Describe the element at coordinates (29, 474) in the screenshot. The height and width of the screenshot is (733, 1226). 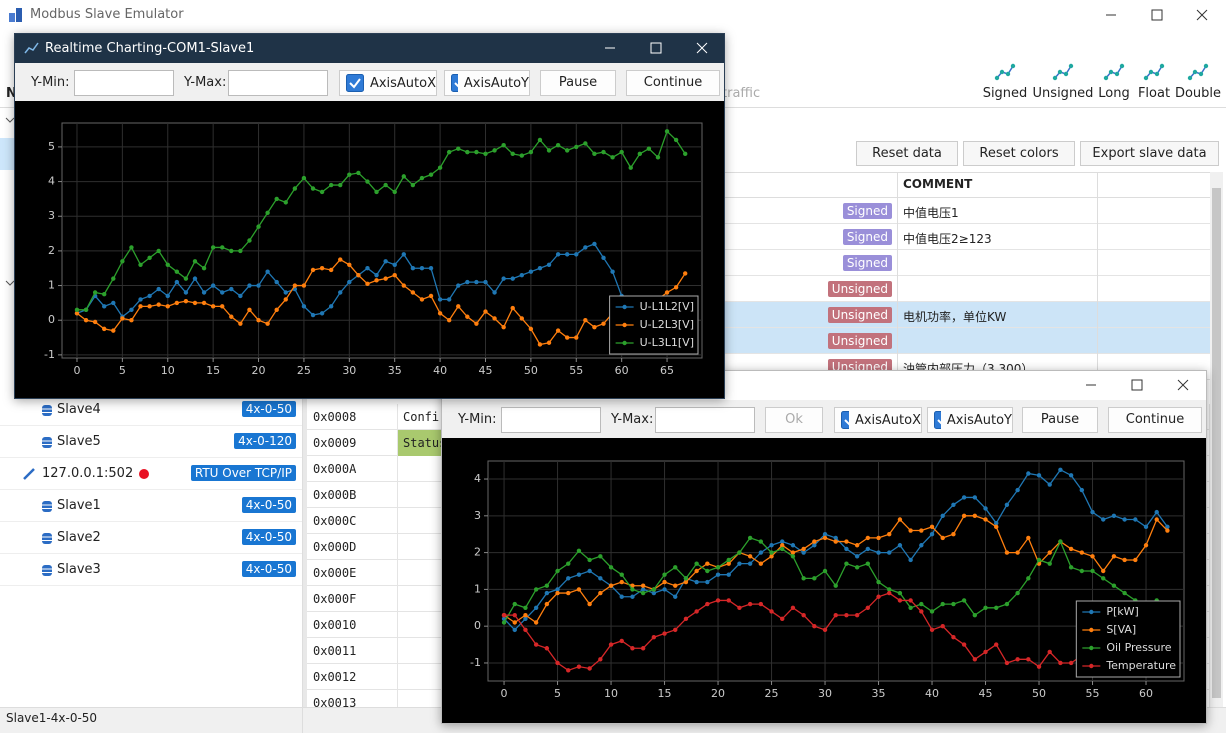
I see `plug` at that location.